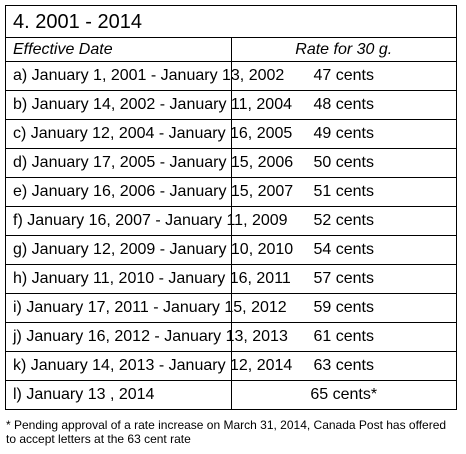  I want to click on header-effective-date: Effective Date, so click(118, 49).